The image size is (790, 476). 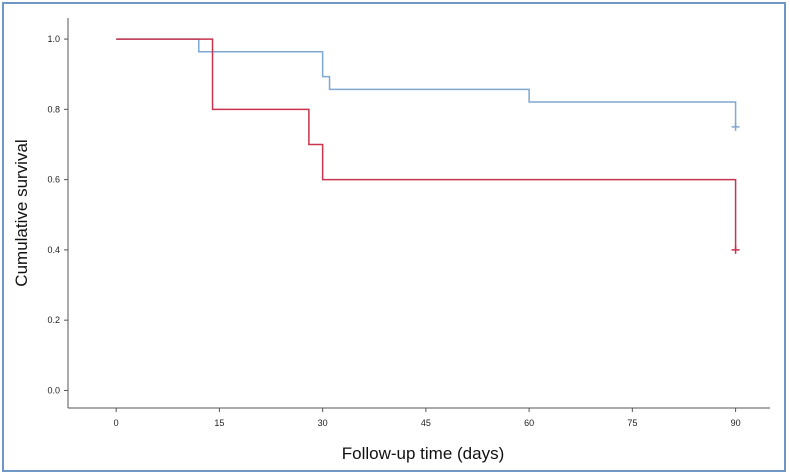 I want to click on y-tick-label: 0.2, so click(x=53, y=320).